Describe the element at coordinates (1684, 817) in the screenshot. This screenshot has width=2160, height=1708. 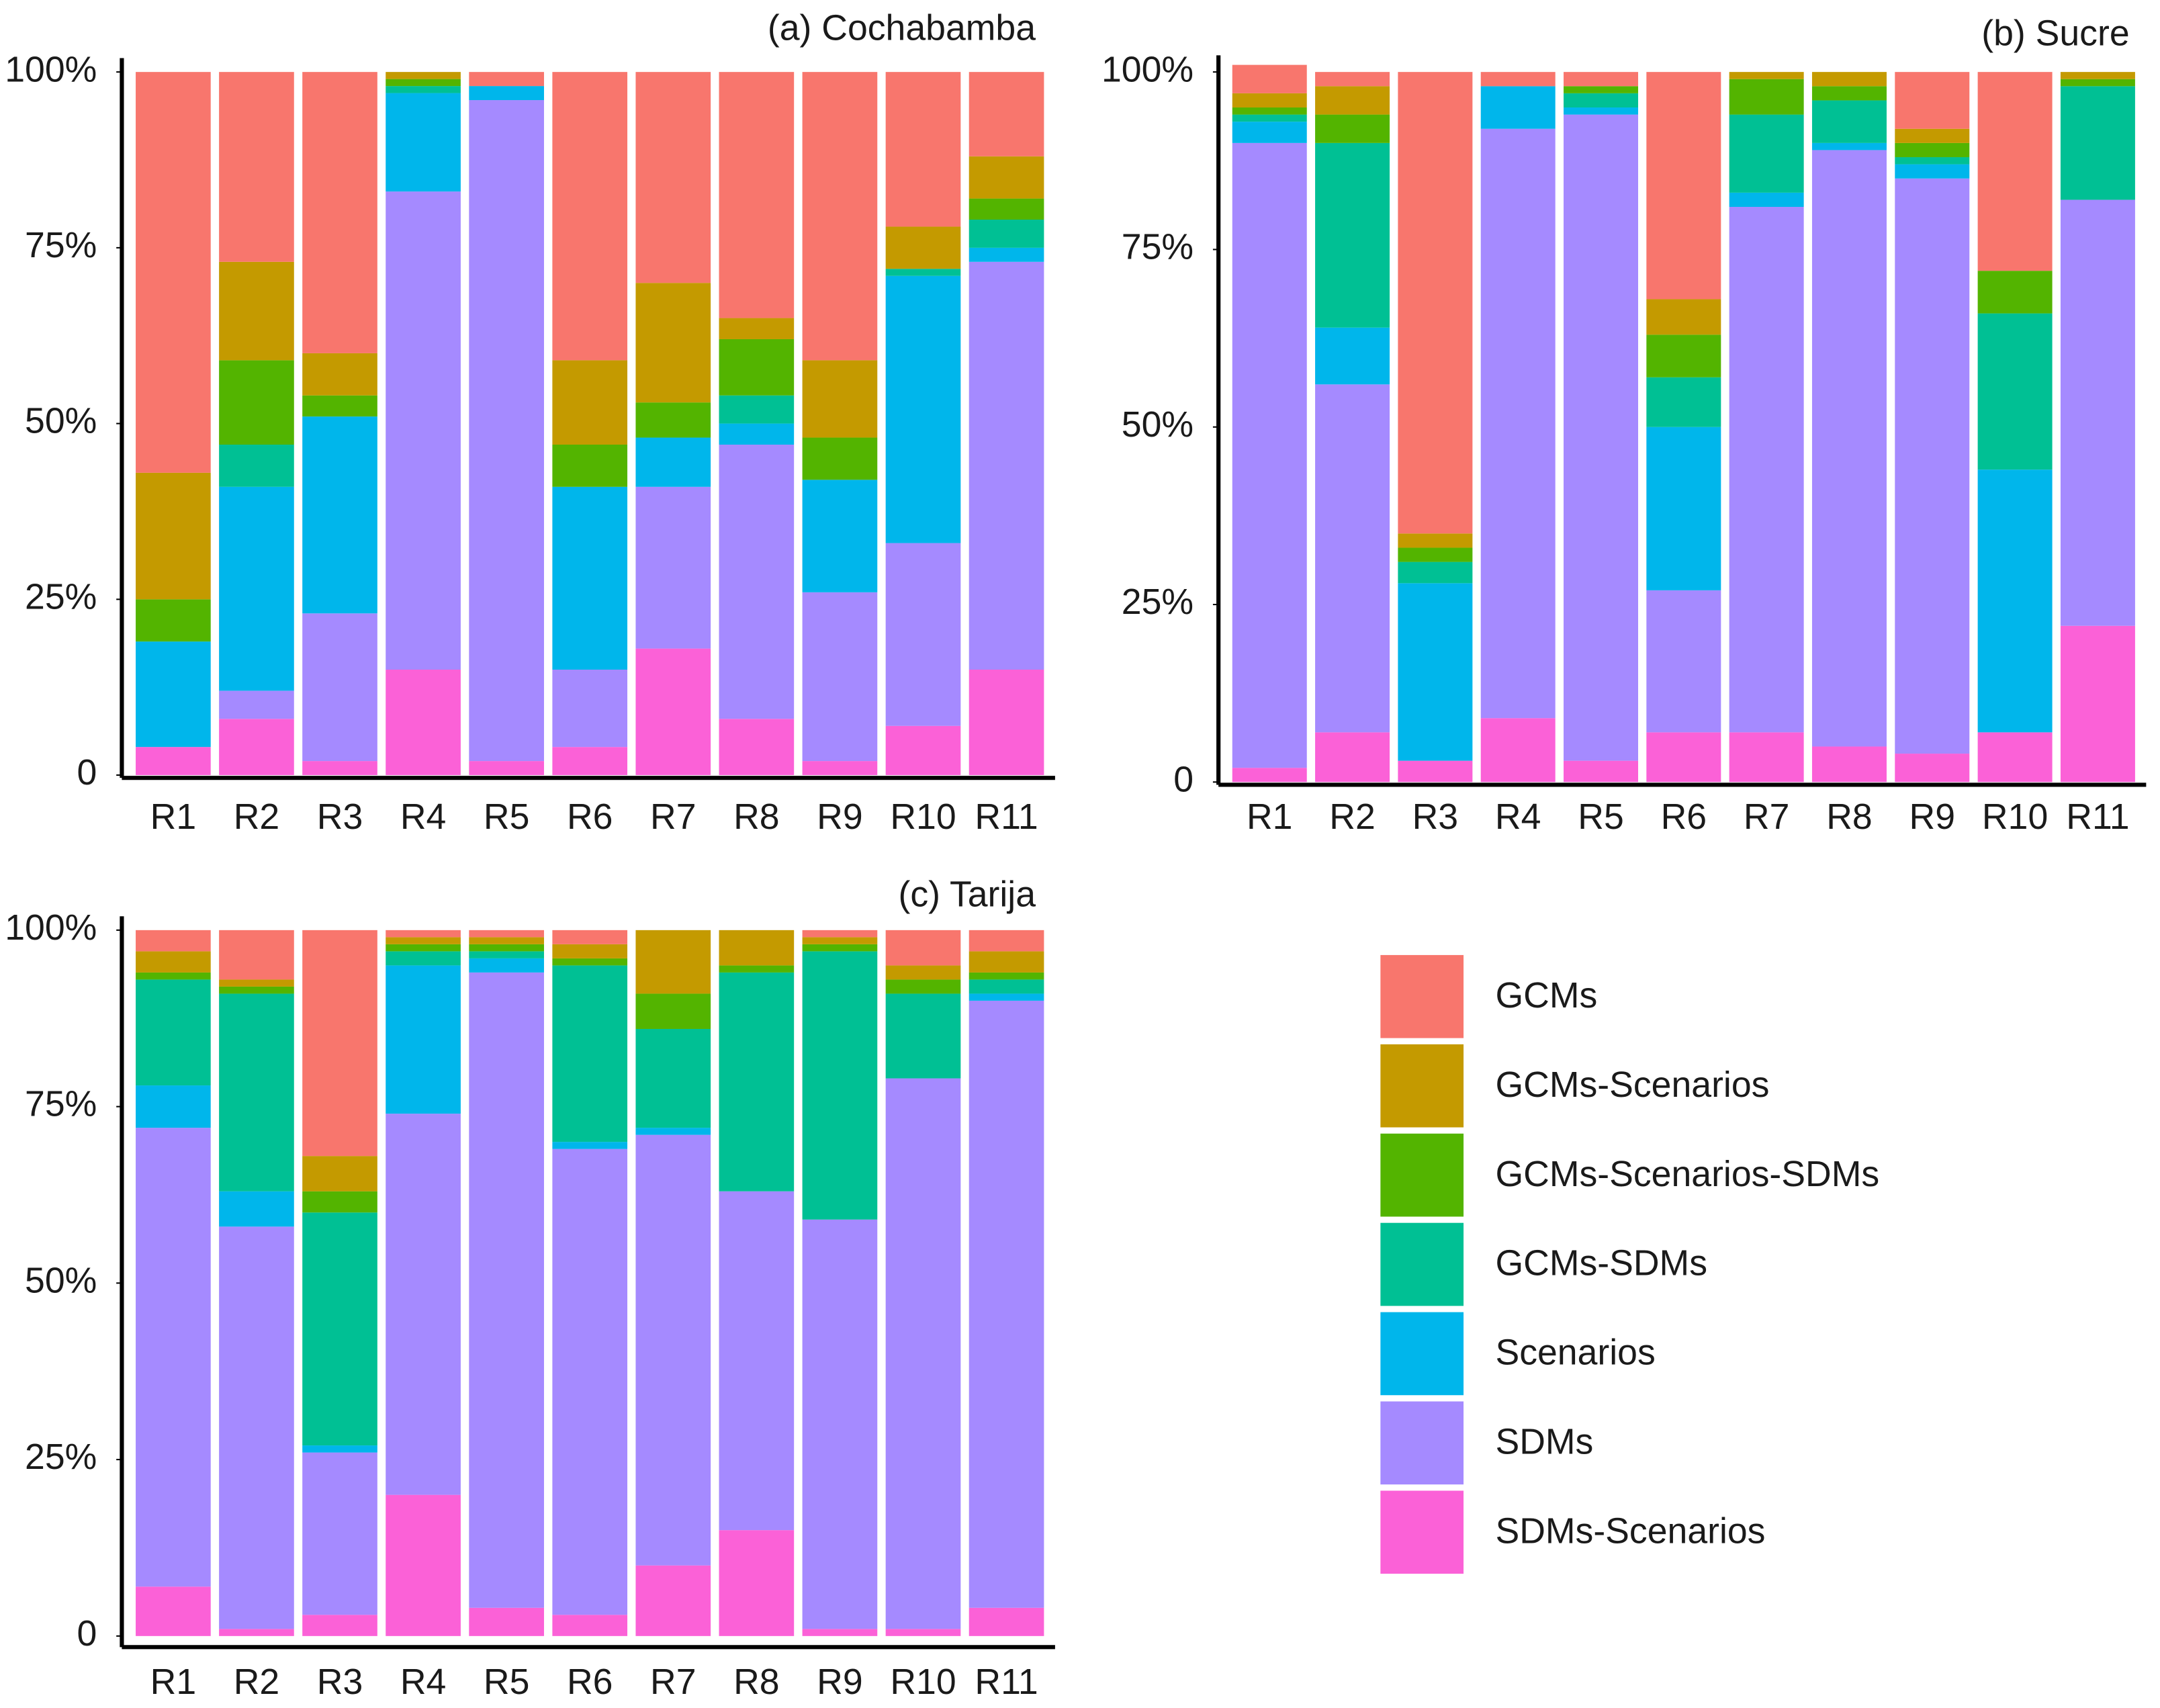
I see `x-tick-label: R6` at that location.